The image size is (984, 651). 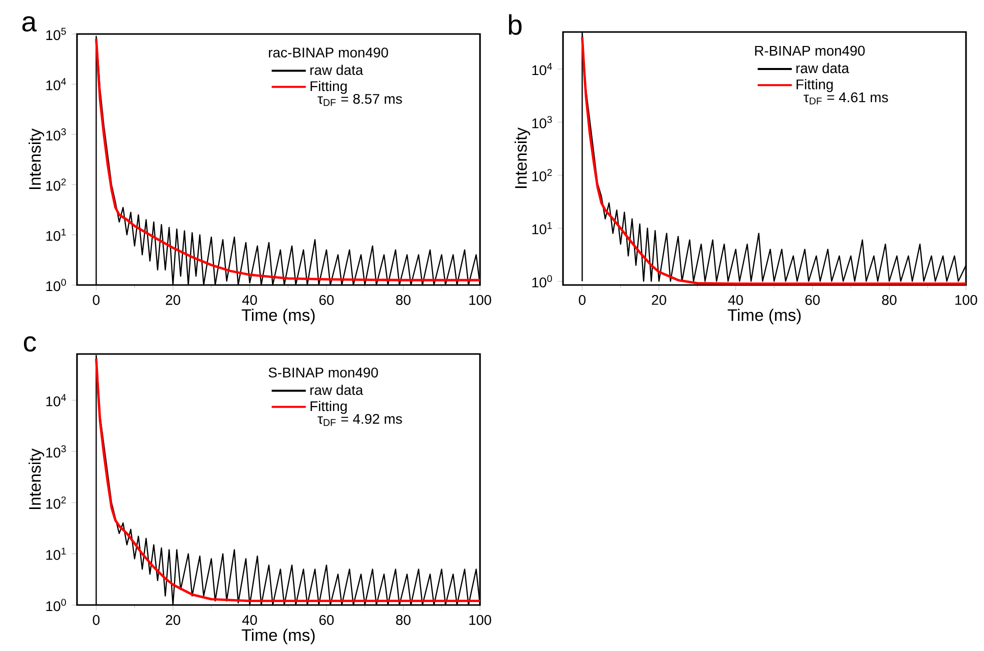 I want to click on y-tick-label: 10$^{5}$, so click(x=56, y=34).